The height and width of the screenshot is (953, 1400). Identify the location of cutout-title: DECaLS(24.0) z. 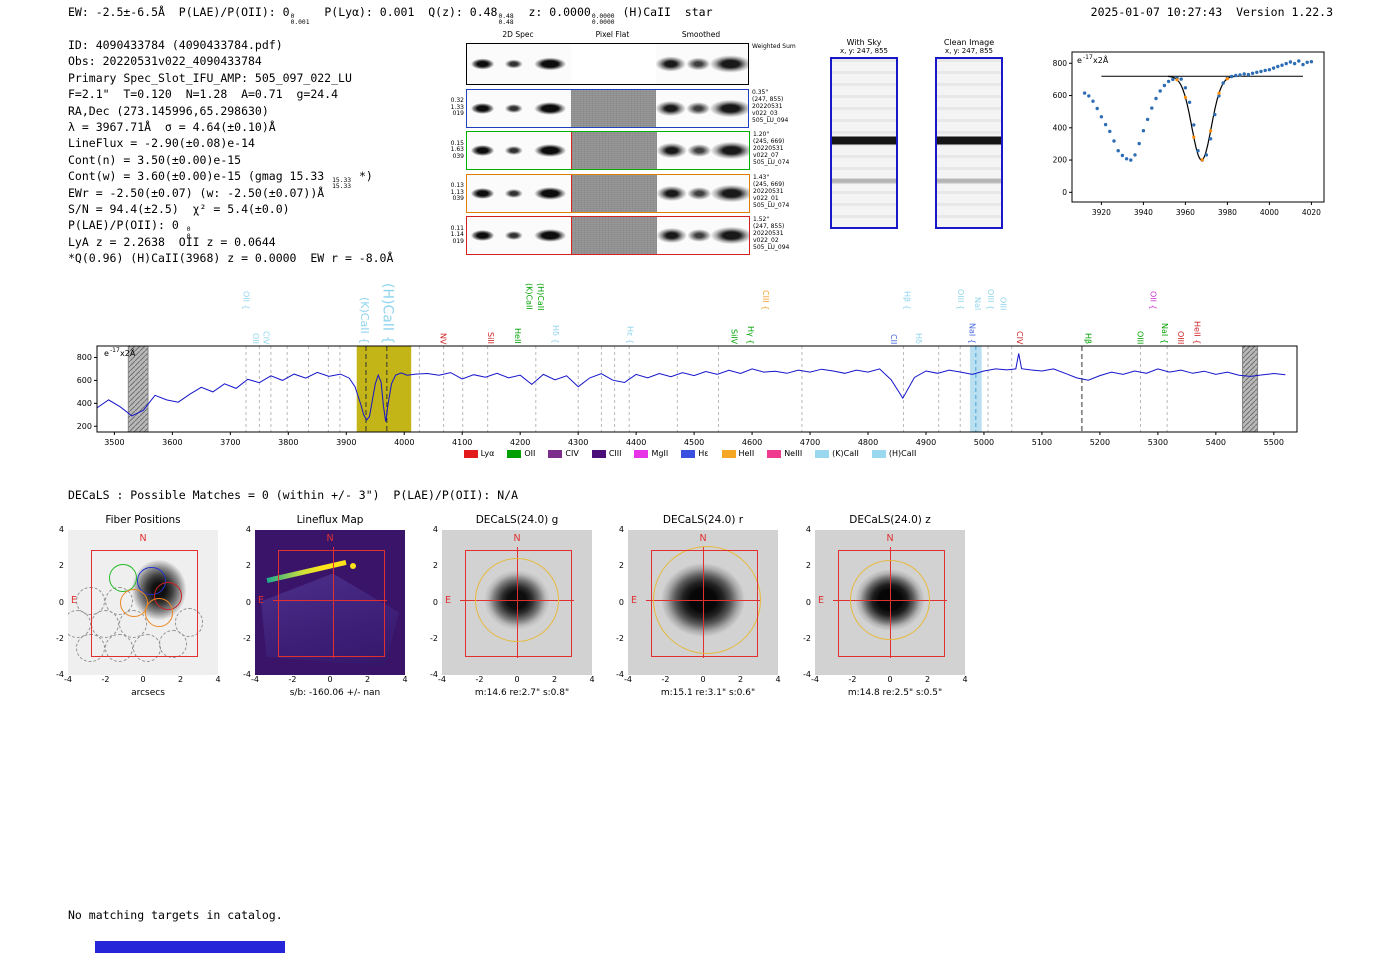
(890, 520).